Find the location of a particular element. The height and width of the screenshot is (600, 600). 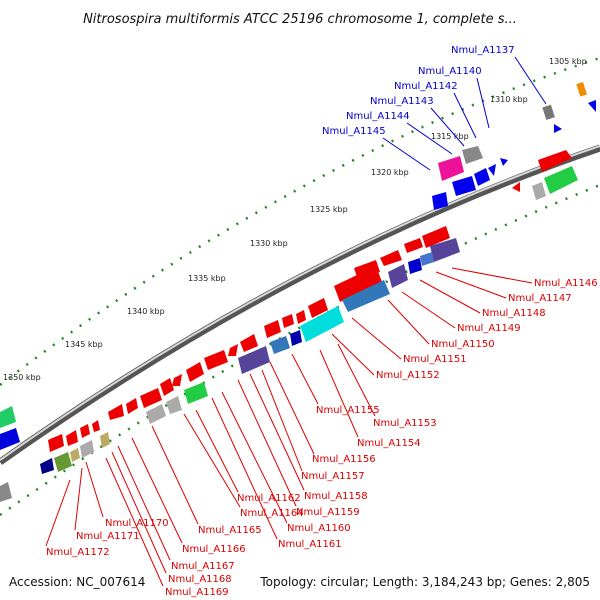

gene-label: Nmul_A1137 is located at coordinates (483, 50).